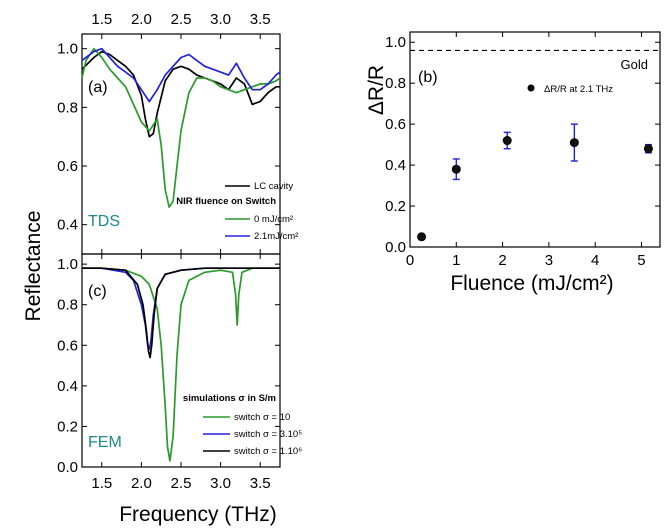  I want to click on panel-a-line-0-mj-cm, so click(181, 127).